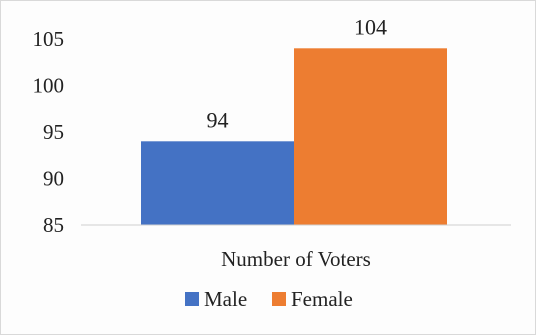  What do you see at coordinates (49, 86) in the screenshot?
I see `y-tick-label: 100` at bounding box center [49, 86].